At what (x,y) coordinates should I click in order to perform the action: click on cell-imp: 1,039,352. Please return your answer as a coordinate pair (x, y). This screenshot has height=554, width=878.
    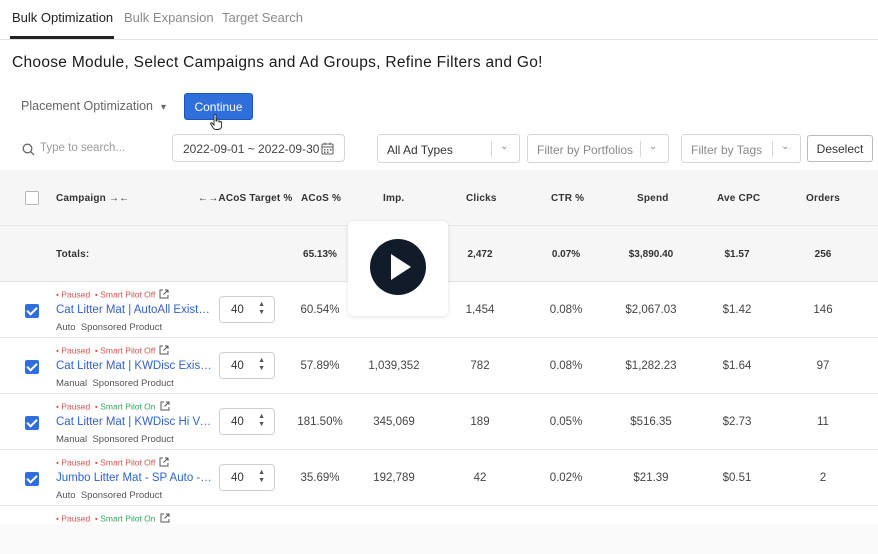
    Looking at the image, I should click on (394, 366).